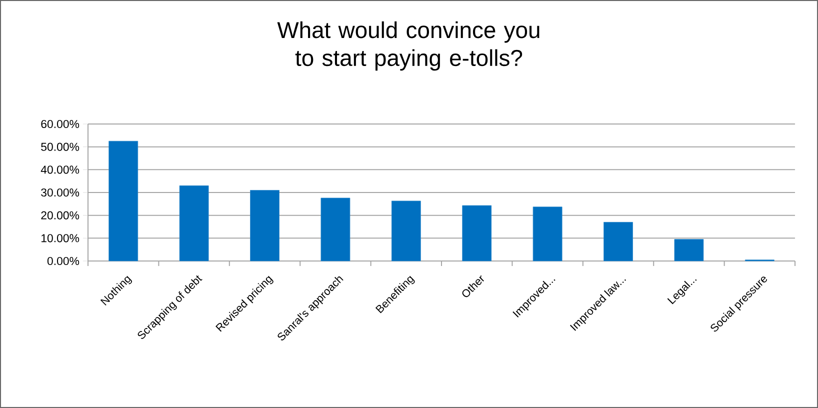 This screenshot has height=408, width=818. What do you see at coordinates (408, 46) in the screenshot?
I see `chart-title: What would convince you to start paying e-tolls?` at bounding box center [408, 46].